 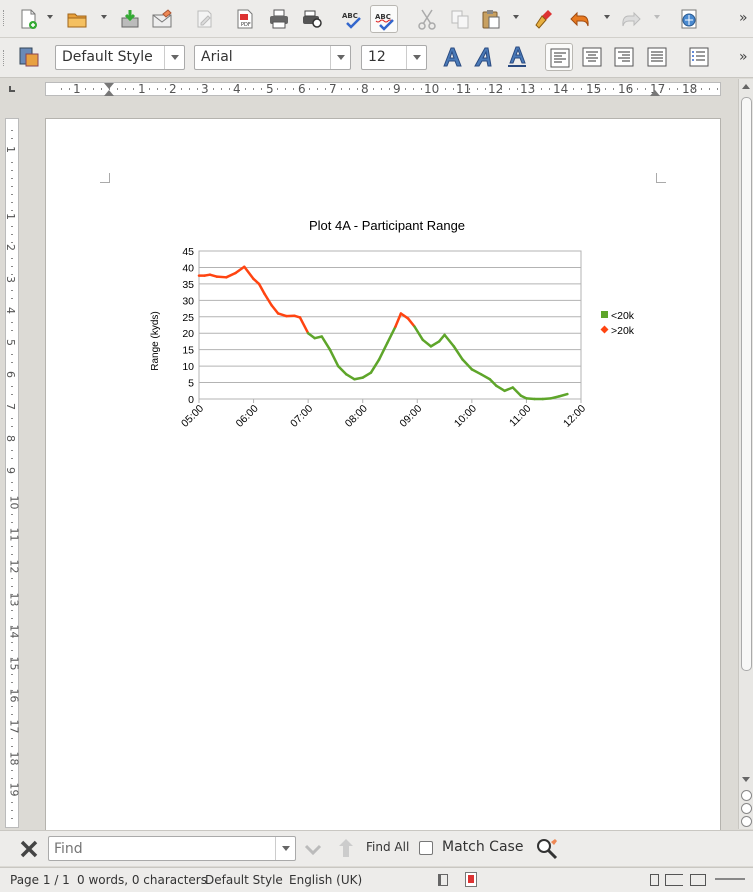 What do you see at coordinates (29, 850) in the screenshot?
I see `close-find-bar-button` at bounding box center [29, 850].